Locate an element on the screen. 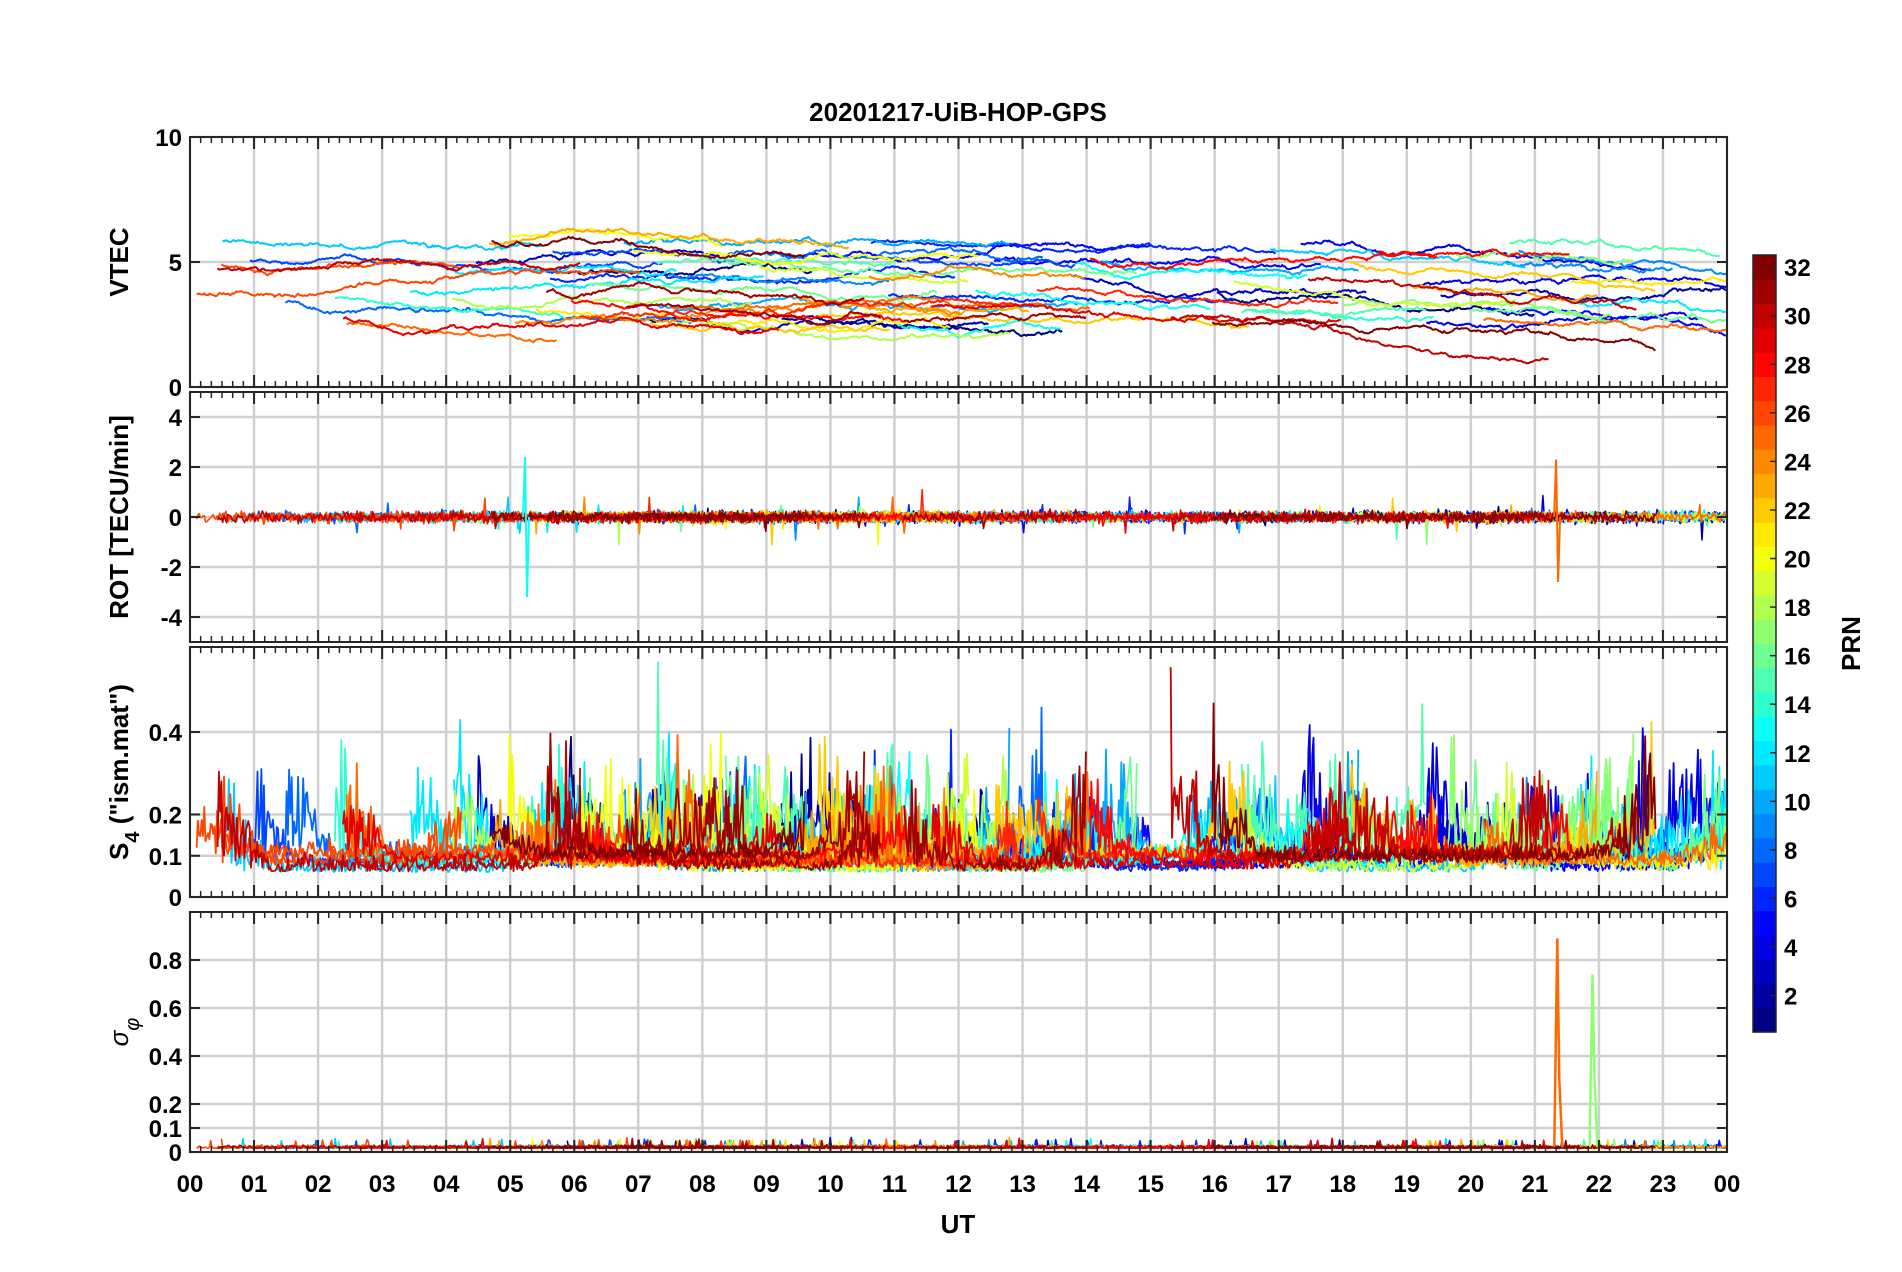  y-tick-label: 0.6 is located at coordinates (165, 1009).